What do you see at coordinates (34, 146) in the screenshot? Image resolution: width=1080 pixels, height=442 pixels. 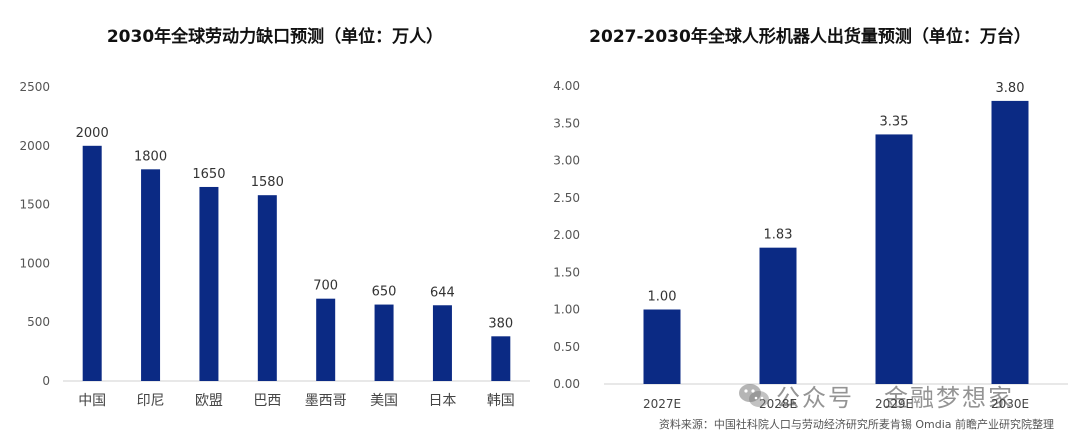 I see `labor-gap-y-tick-label: 2000` at bounding box center [34, 146].